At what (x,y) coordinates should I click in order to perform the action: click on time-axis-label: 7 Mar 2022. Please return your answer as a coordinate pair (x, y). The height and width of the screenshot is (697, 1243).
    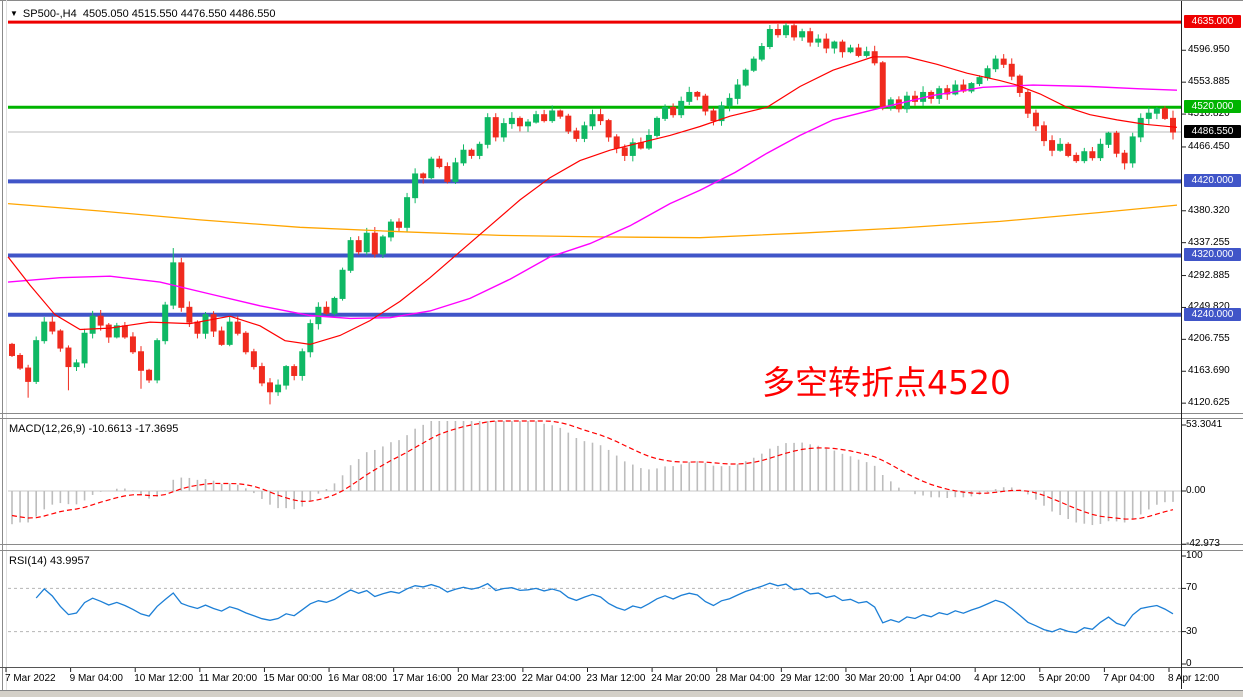
    Looking at the image, I should click on (30, 678).